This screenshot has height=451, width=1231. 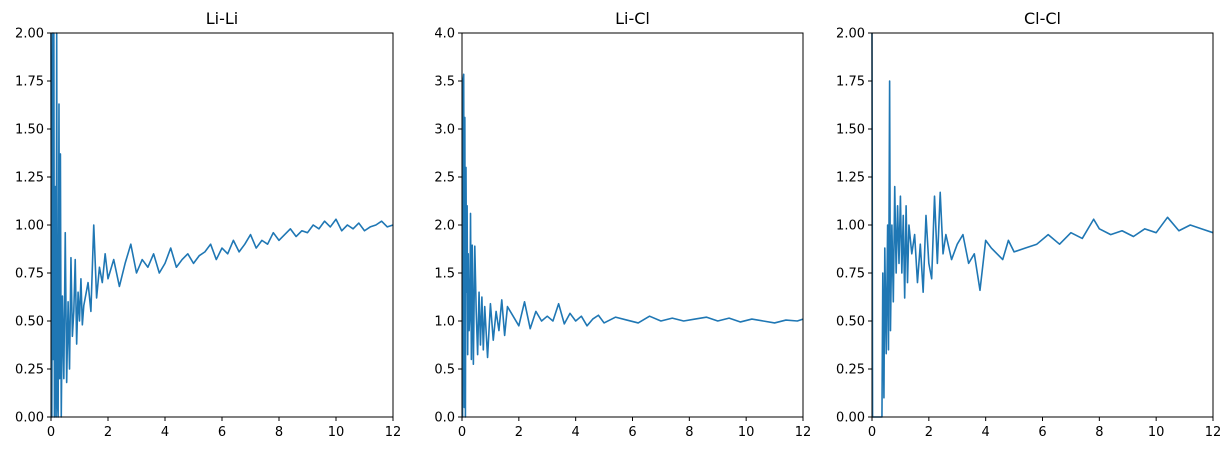 What do you see at coordinates (1042, 18) in the screenshot?
I see `chart-title: Cl-Cl` at bounding box center [1042, 18].